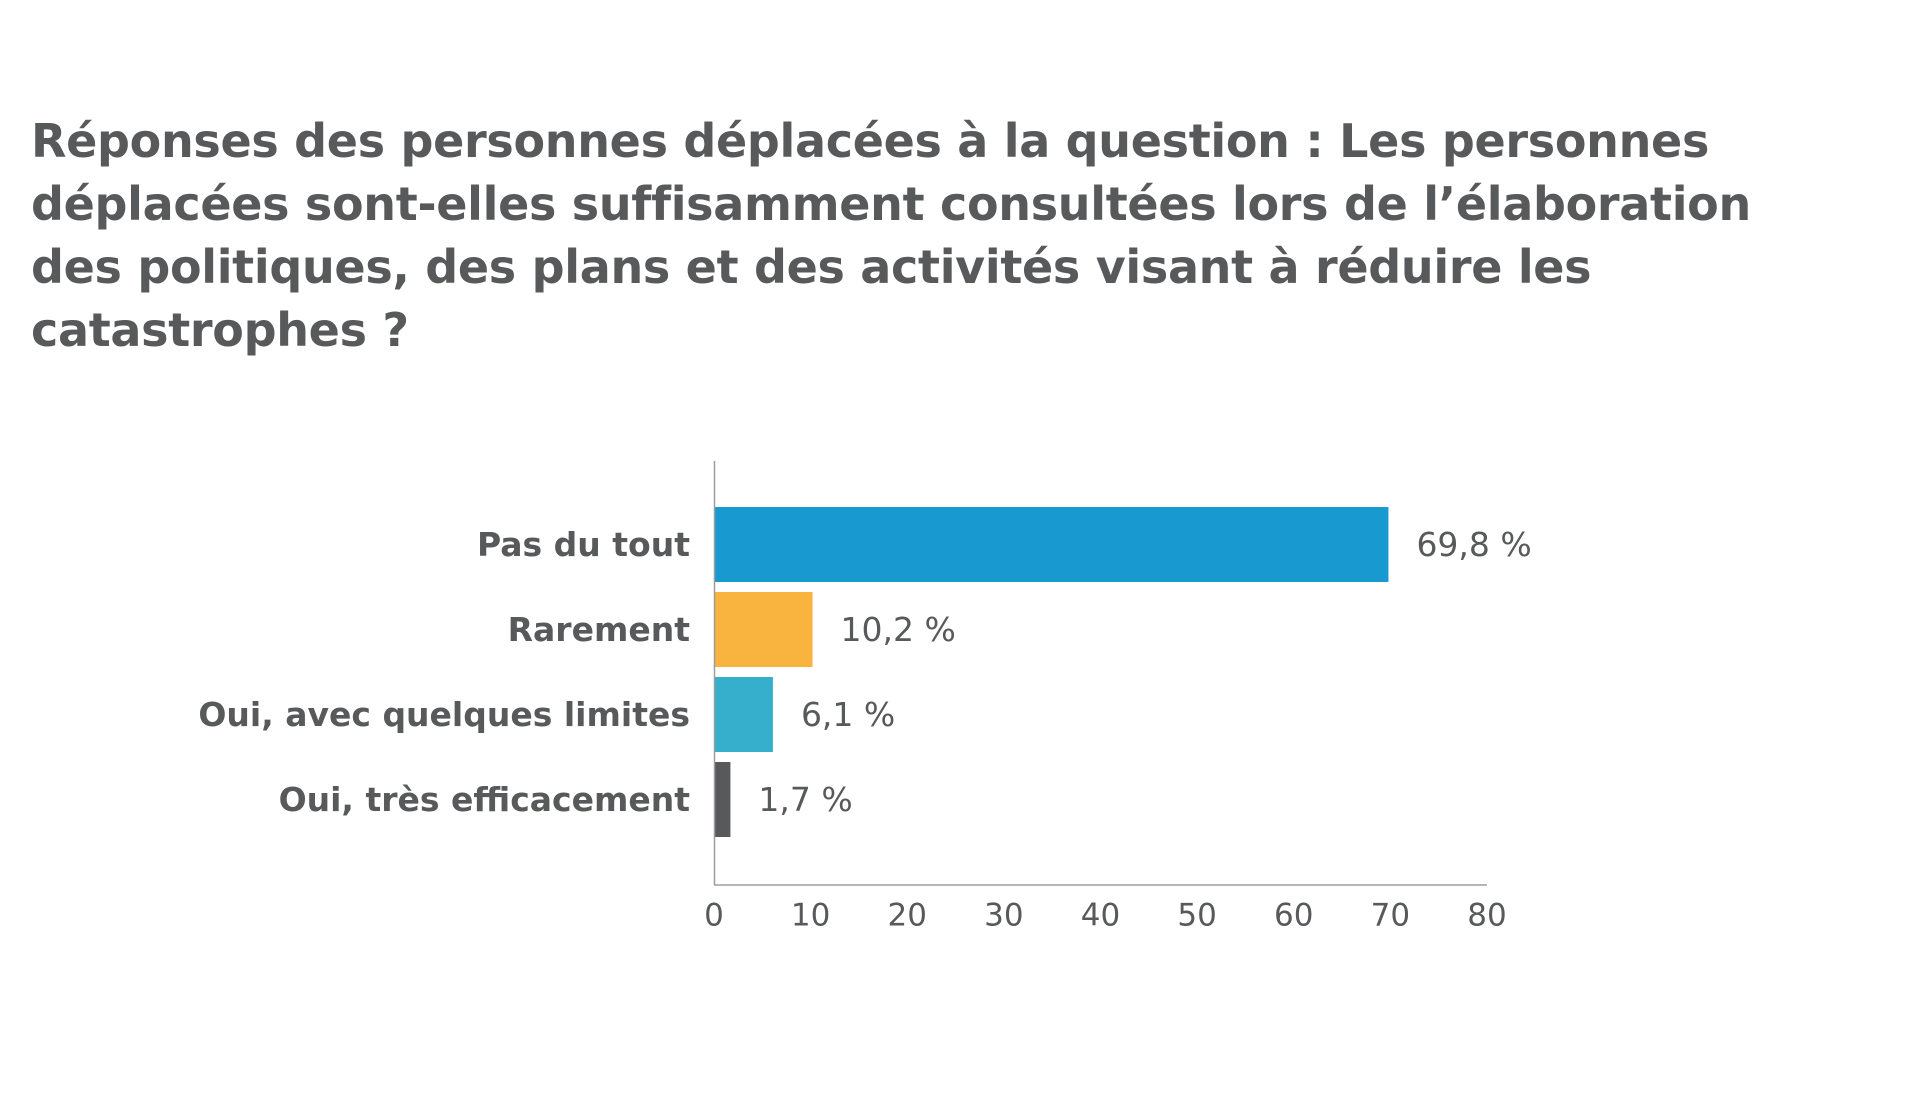 This screenshot has height=1115, width=1920. I want to click on x-tick-label: 0, so click(714, 915).